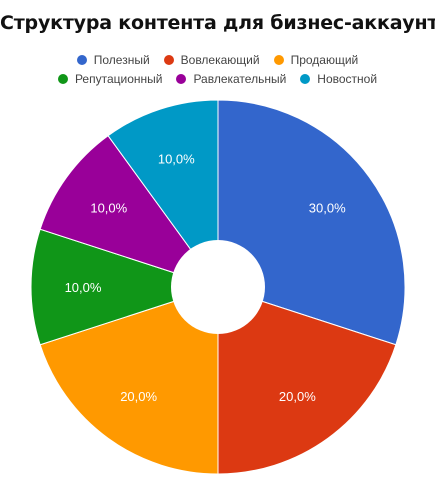  I want to click on legend-row-2: Репутационный Равлекательный Новостной, so click(217, 79).